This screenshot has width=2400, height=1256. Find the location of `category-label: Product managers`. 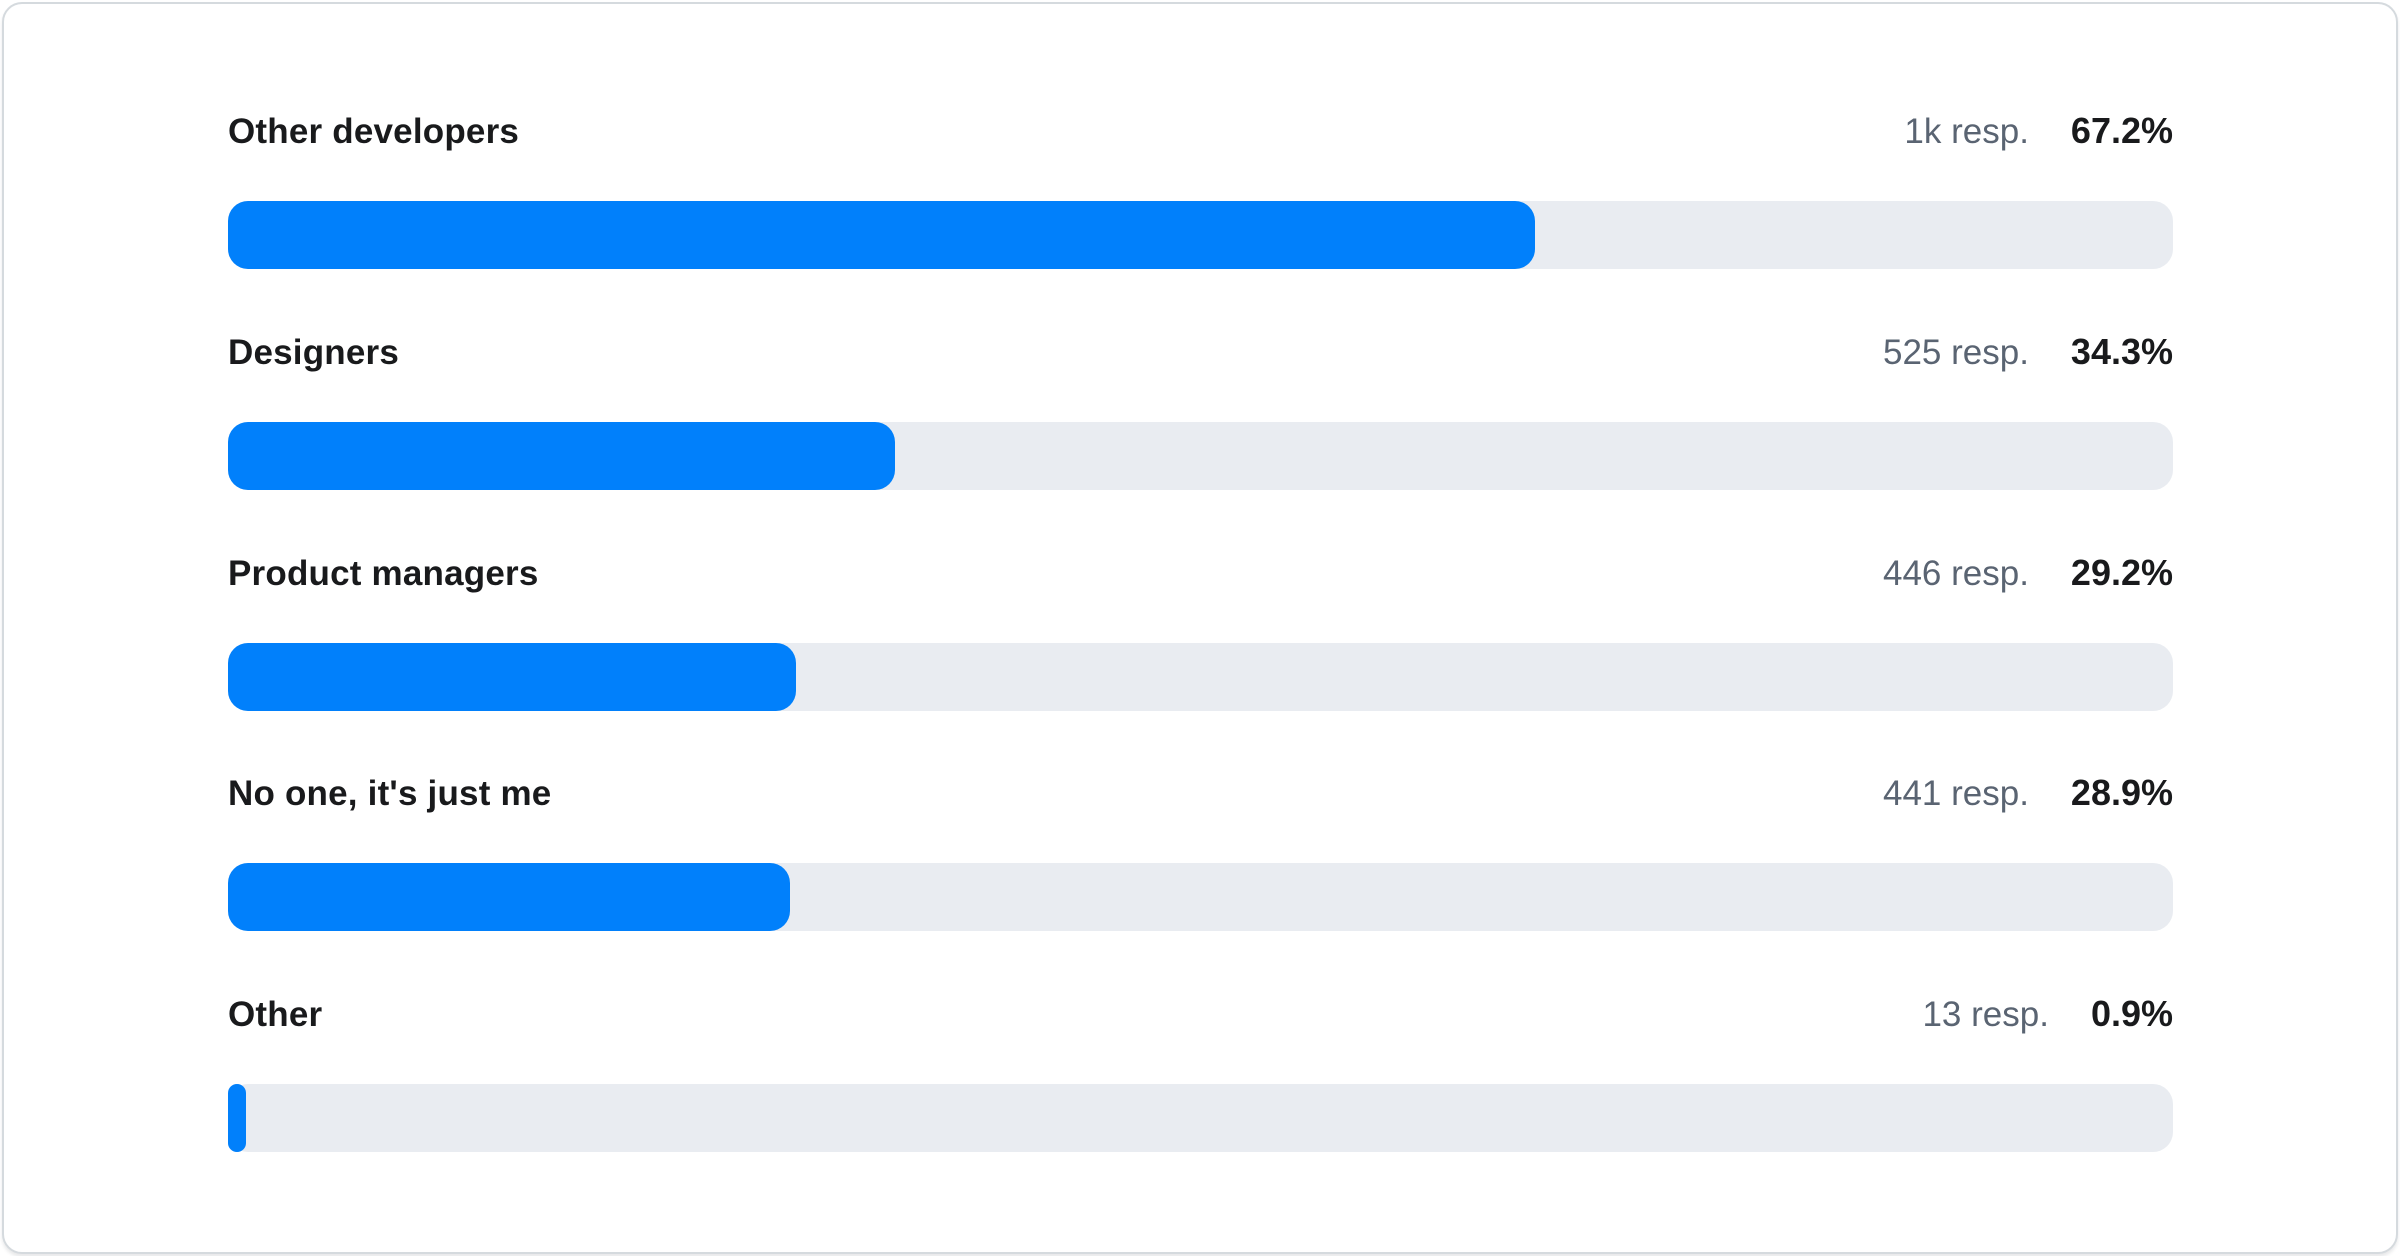

category-label: Product managers is located at coordinates (383, 573).